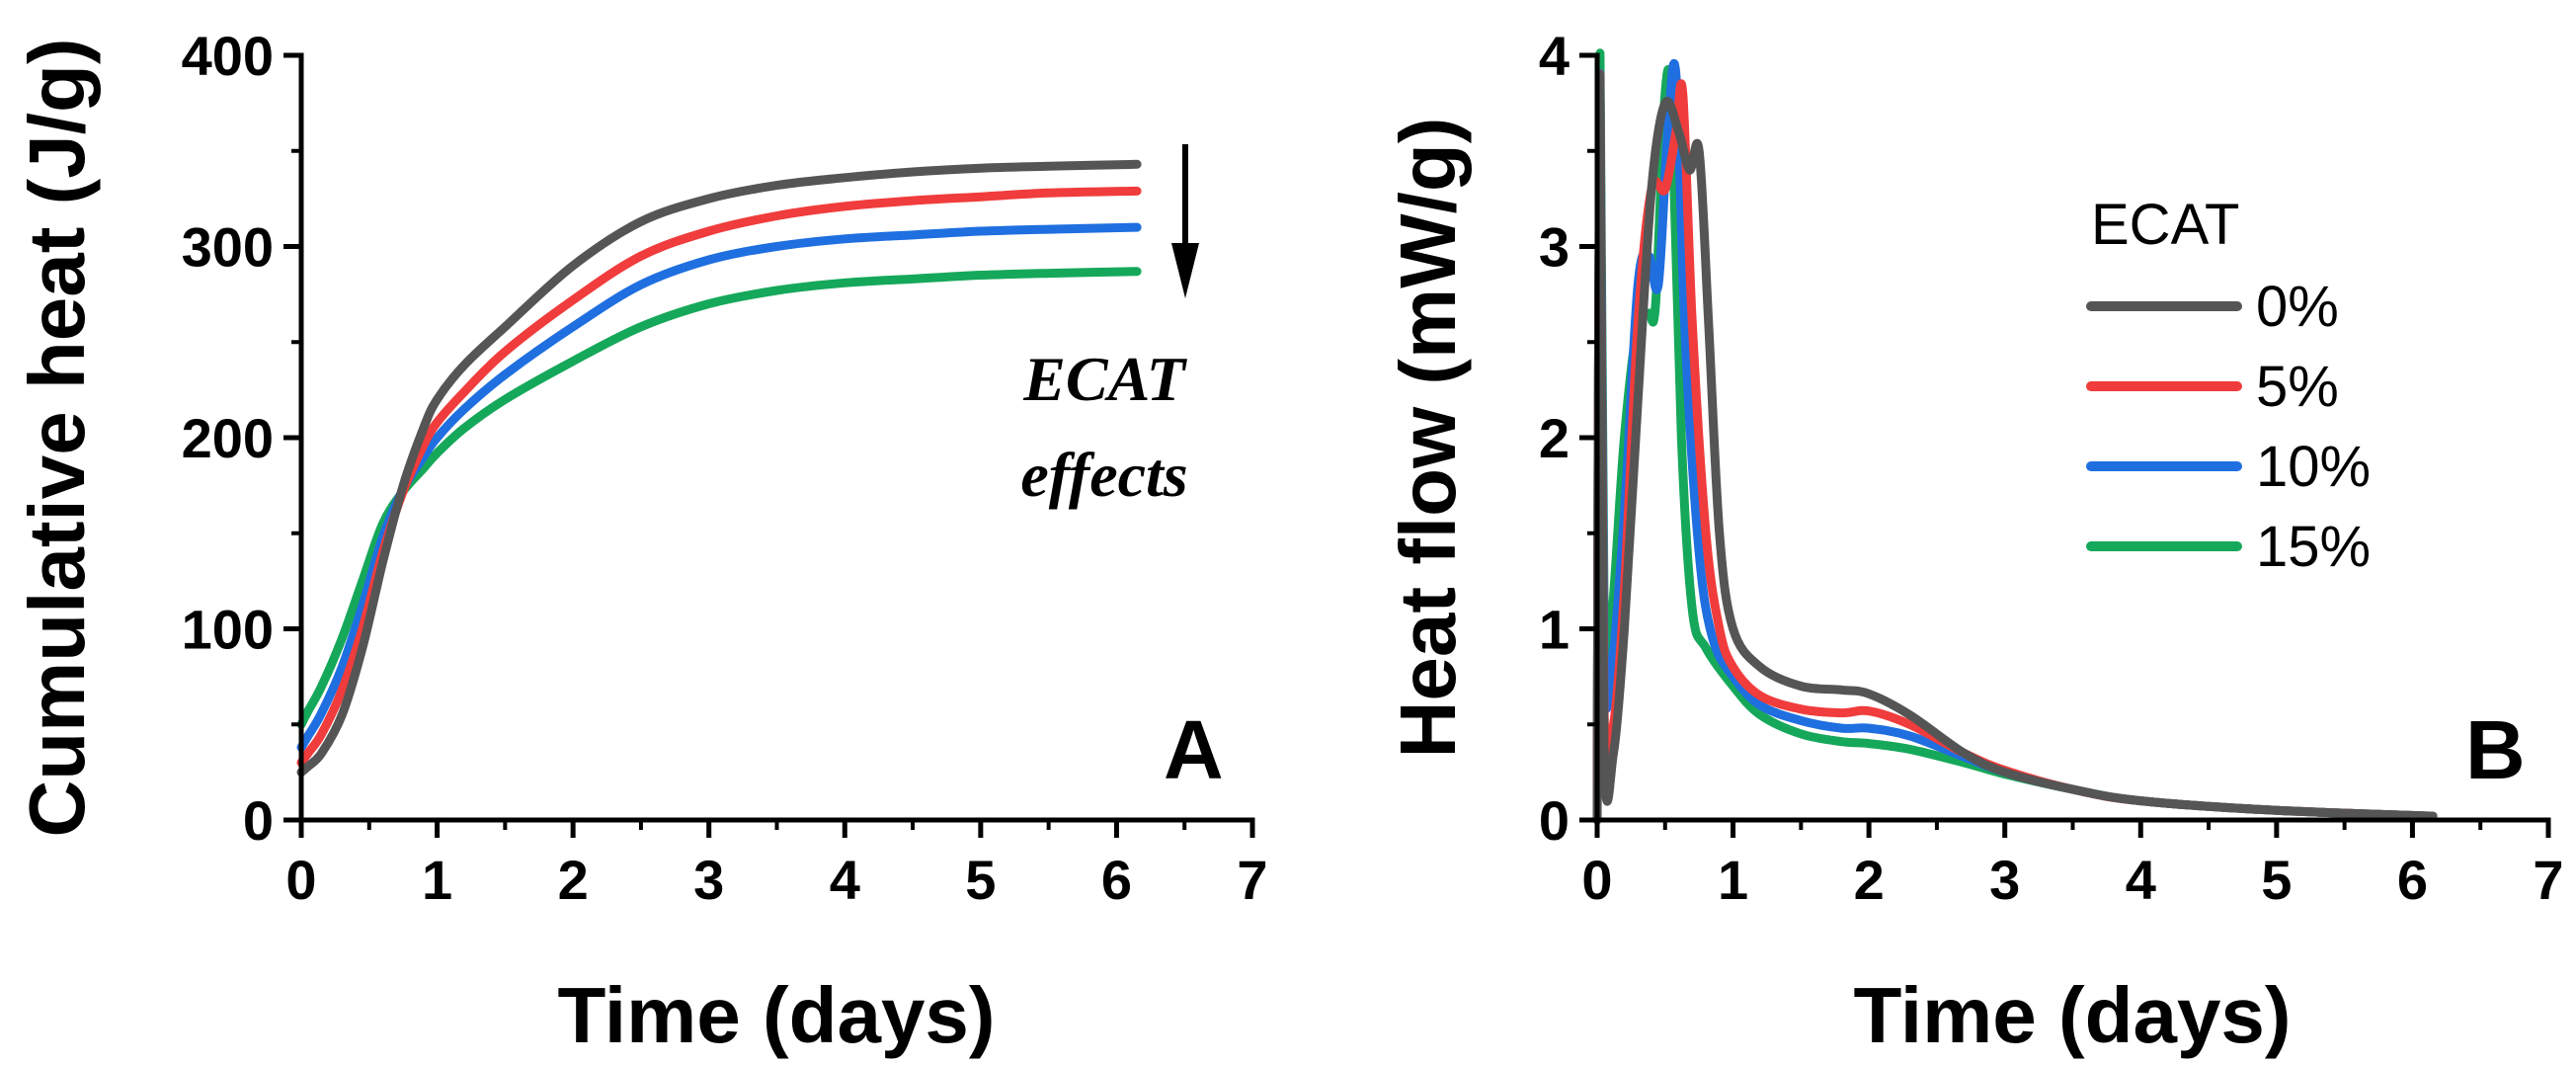 The image size is (2576, 1065). I want to click on panel-a-ylabel: Cumulative heat (J/g), so click(57, 437).